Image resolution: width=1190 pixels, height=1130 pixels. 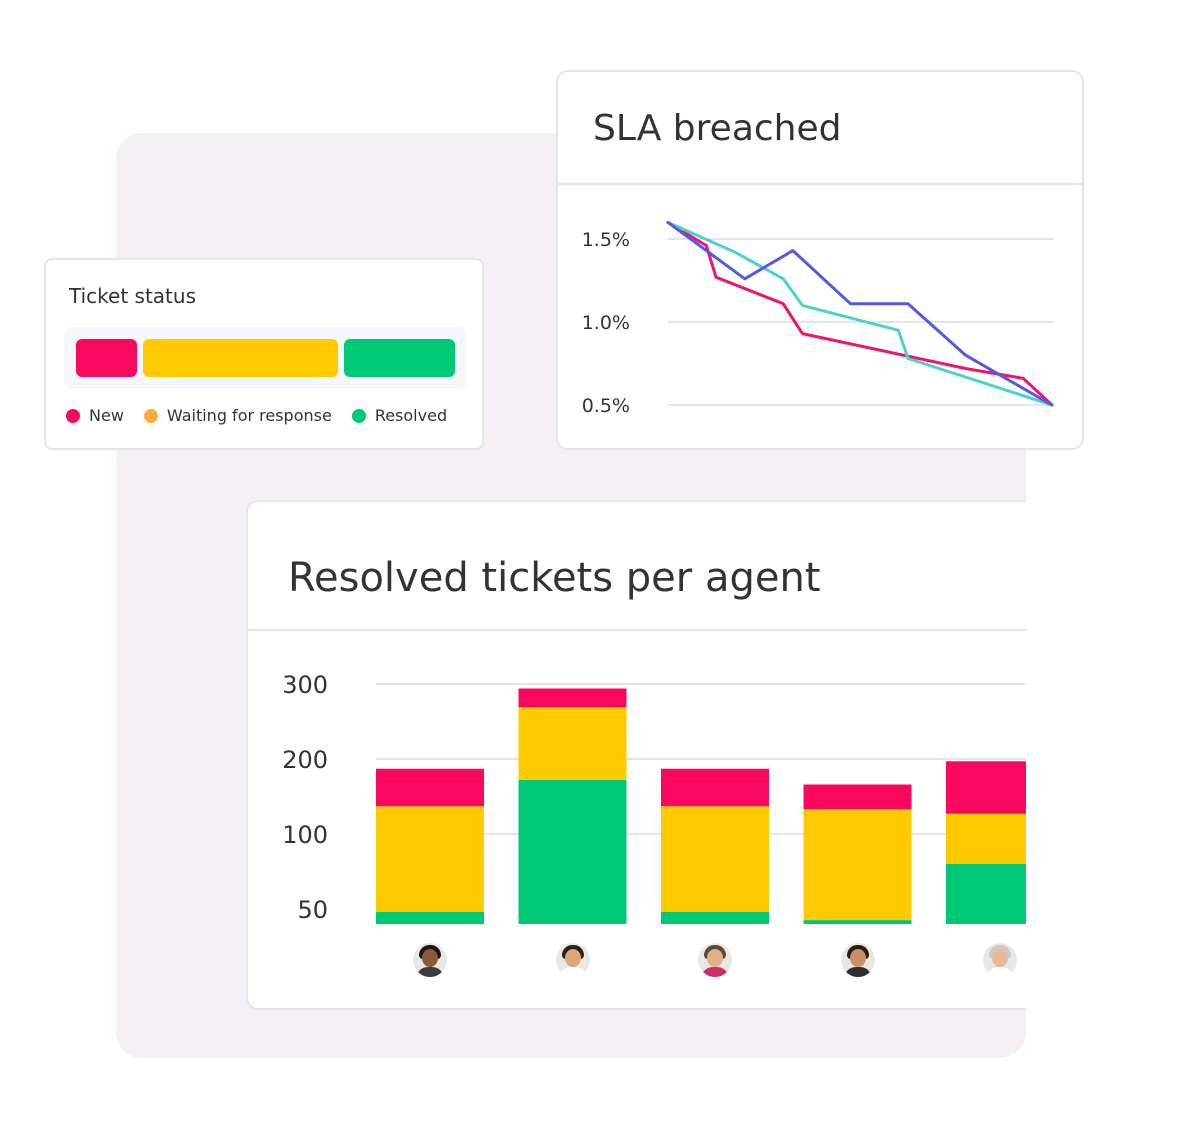 What do you see at coordinates (358, 415) in the screenshot?
I see `legend-dot-resolved` at bounding box center [358, 415].